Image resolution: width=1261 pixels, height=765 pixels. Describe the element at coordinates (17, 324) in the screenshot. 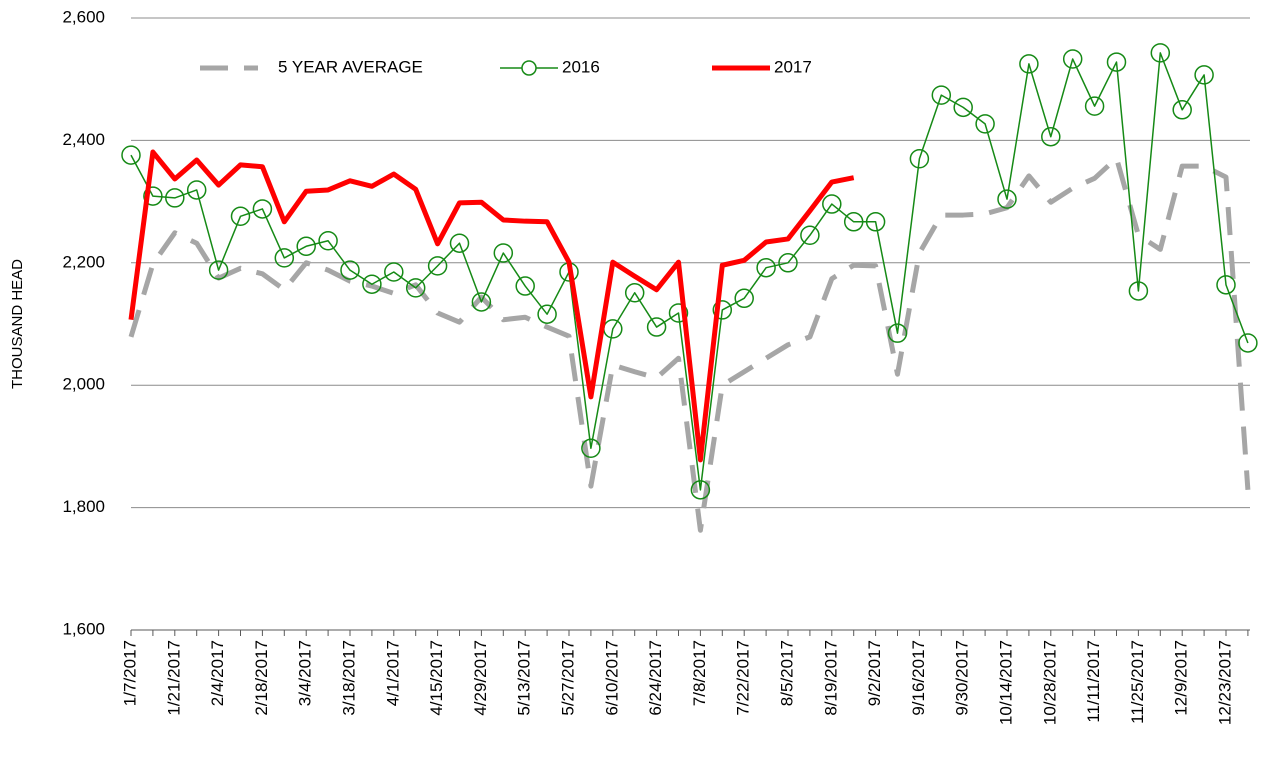

I see `y-axis-label: THOUSAND HEAD` at that location.